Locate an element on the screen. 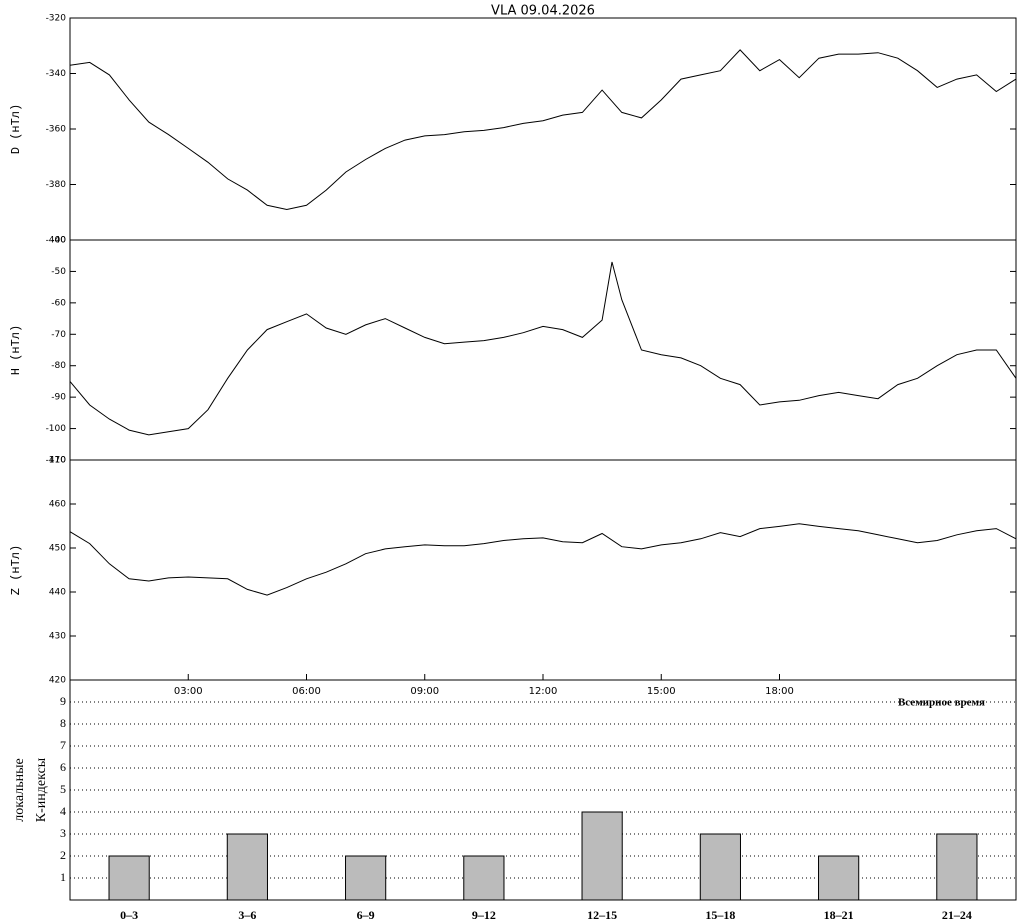 This screenshot has width=1024, height=921. x-tick-label: 15–18 is located at coordinates (720, 914).